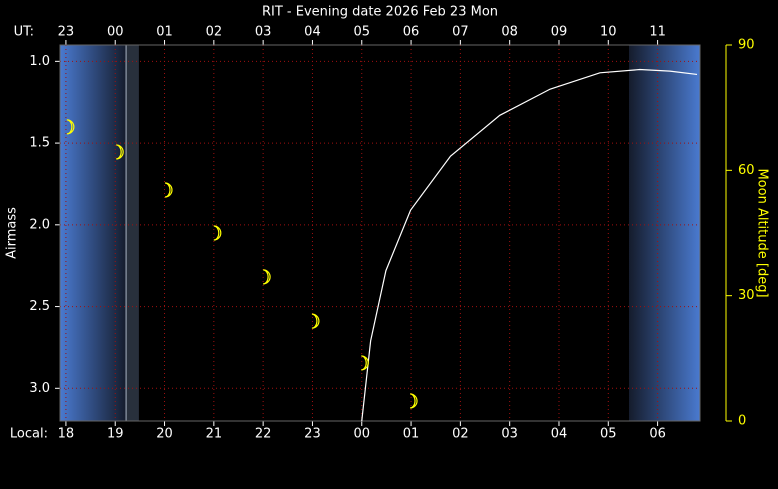 This screenshot has width=778, height=489. What do you see at coordinates (657, 434) in the screenshot?
I see `x-tick-label: 06` at bounding box center [657, 434].